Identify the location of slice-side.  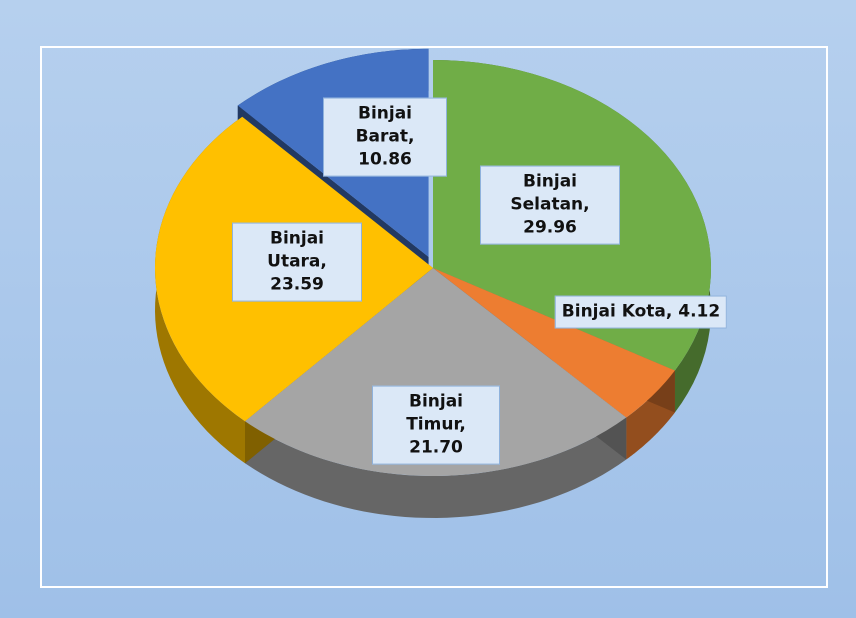
(436, 467).